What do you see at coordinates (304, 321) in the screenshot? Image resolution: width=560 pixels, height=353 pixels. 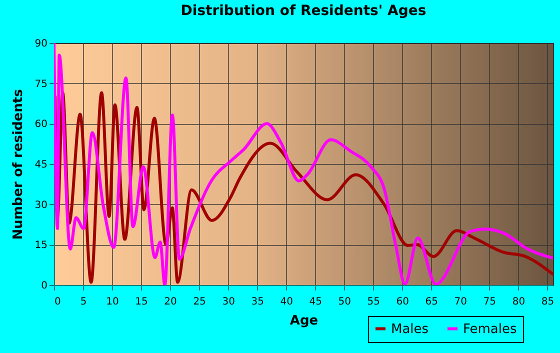 I see `x-axis-title: Age` at bounding box center [304, 321].